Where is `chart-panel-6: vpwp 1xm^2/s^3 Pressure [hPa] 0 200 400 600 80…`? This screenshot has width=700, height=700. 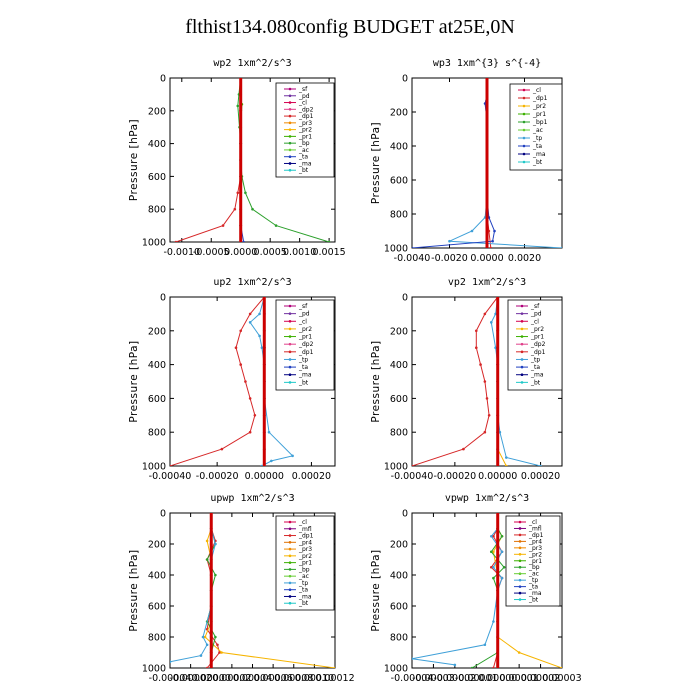 chart-panel-6: vpwp 1xm^2/s^3 Pressure [hPa] 0 200 400 600 80… is located at coordinates (476, 588).